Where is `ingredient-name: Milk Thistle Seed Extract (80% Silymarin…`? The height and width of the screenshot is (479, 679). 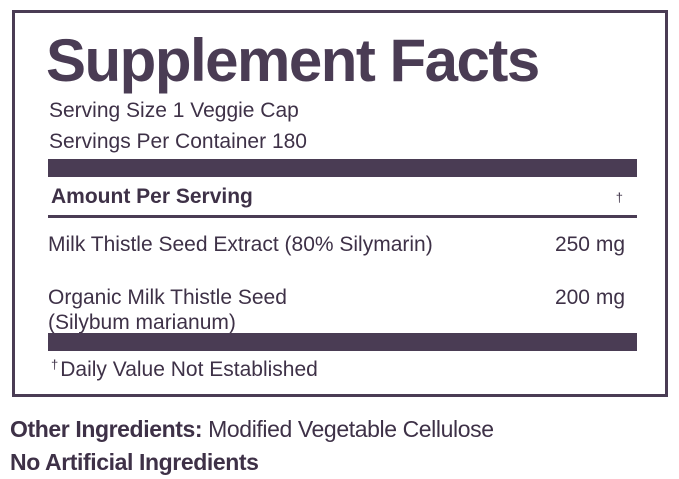
ingredient-name: Milk Thistle Seed Extract (80% Silymarin… is located at coordinates (240, 244).